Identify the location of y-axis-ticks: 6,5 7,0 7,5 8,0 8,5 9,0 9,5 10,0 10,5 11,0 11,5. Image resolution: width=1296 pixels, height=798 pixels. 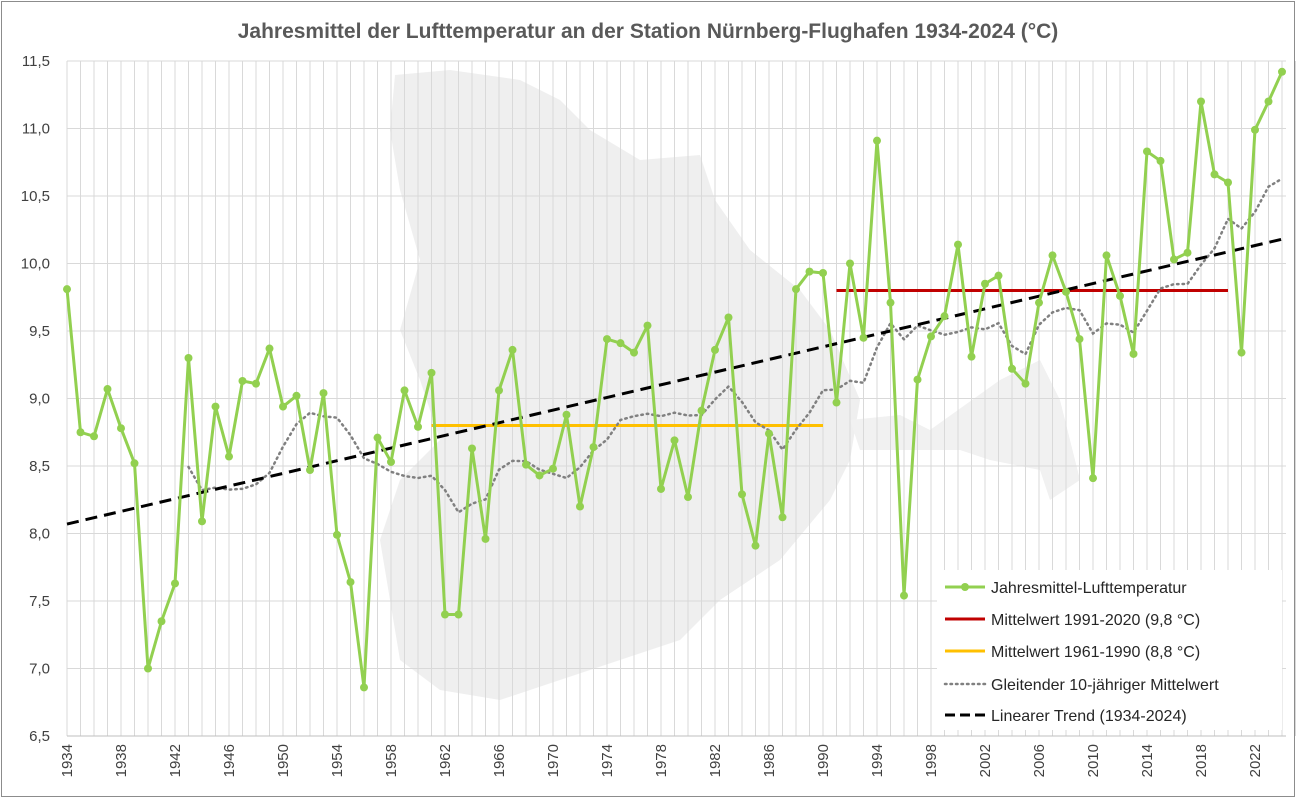
(35, 399).